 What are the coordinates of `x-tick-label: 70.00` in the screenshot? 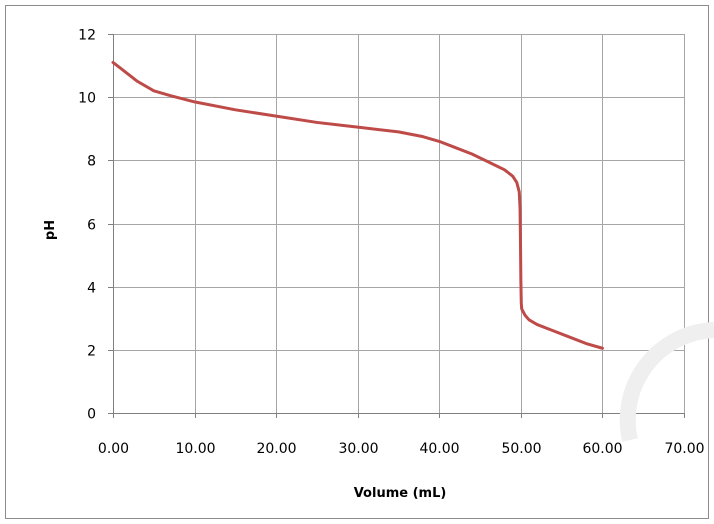 It's located at (684, 449).